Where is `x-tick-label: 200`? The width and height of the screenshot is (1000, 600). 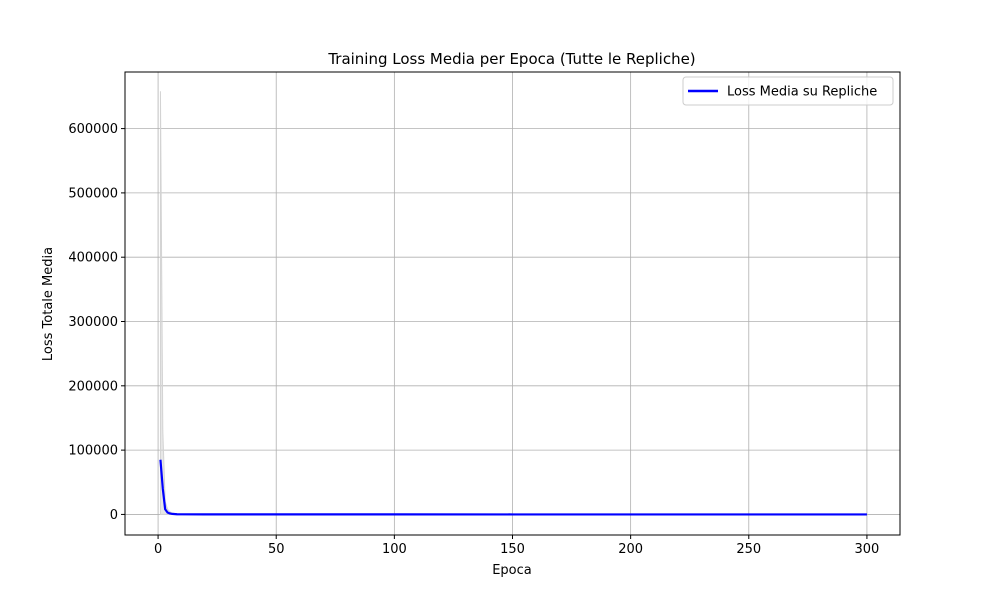
x-tick-label: 200 is located at coordinates (630, 549).